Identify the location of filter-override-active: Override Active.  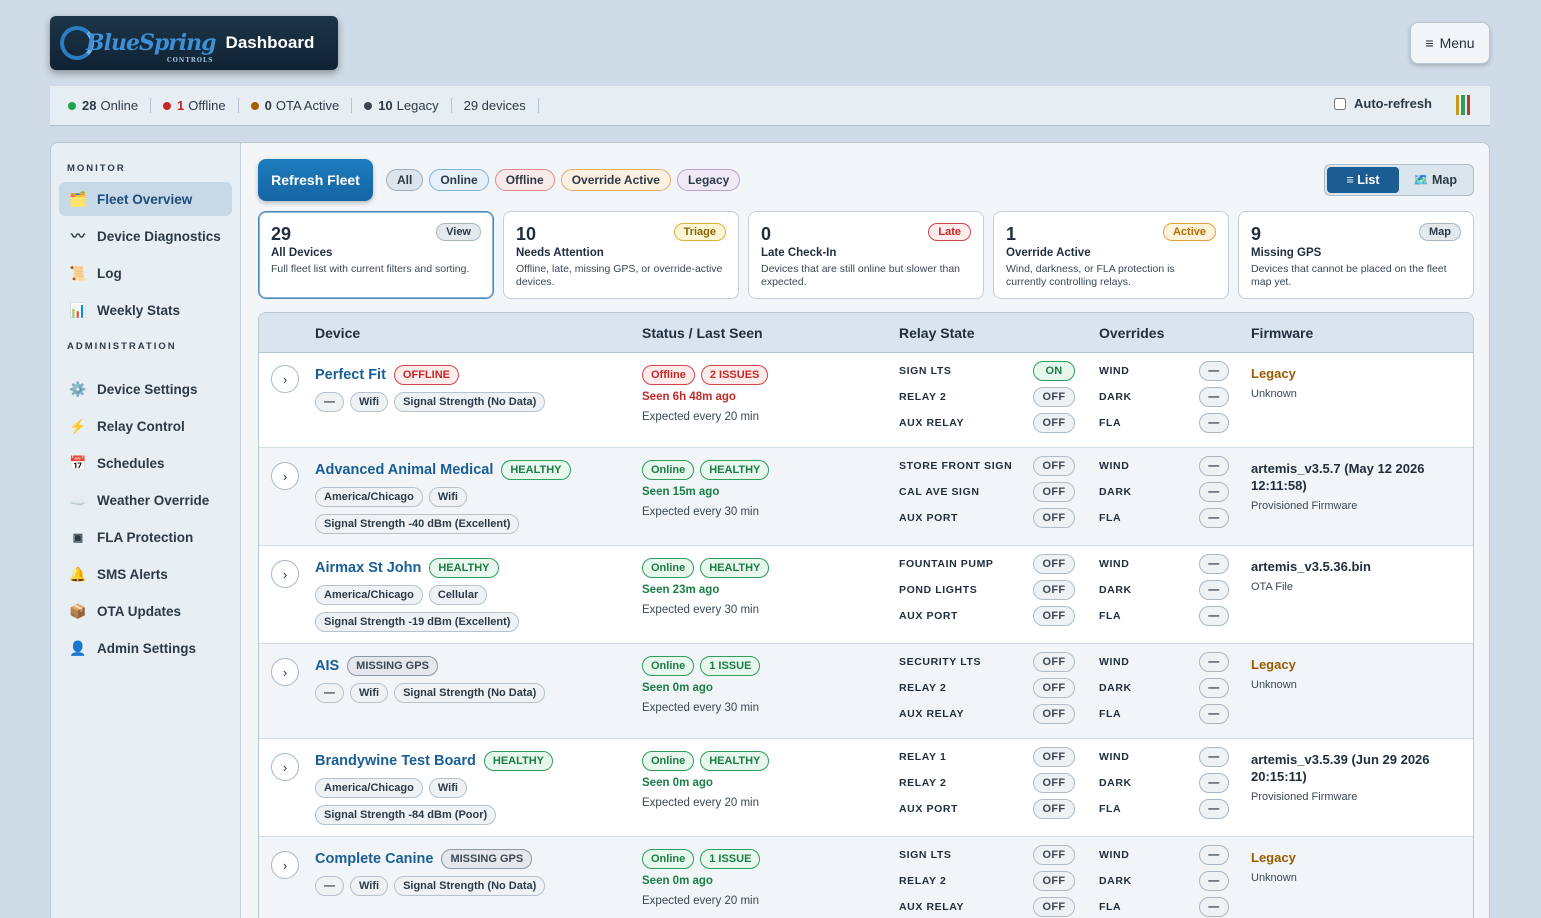
(615, 180).